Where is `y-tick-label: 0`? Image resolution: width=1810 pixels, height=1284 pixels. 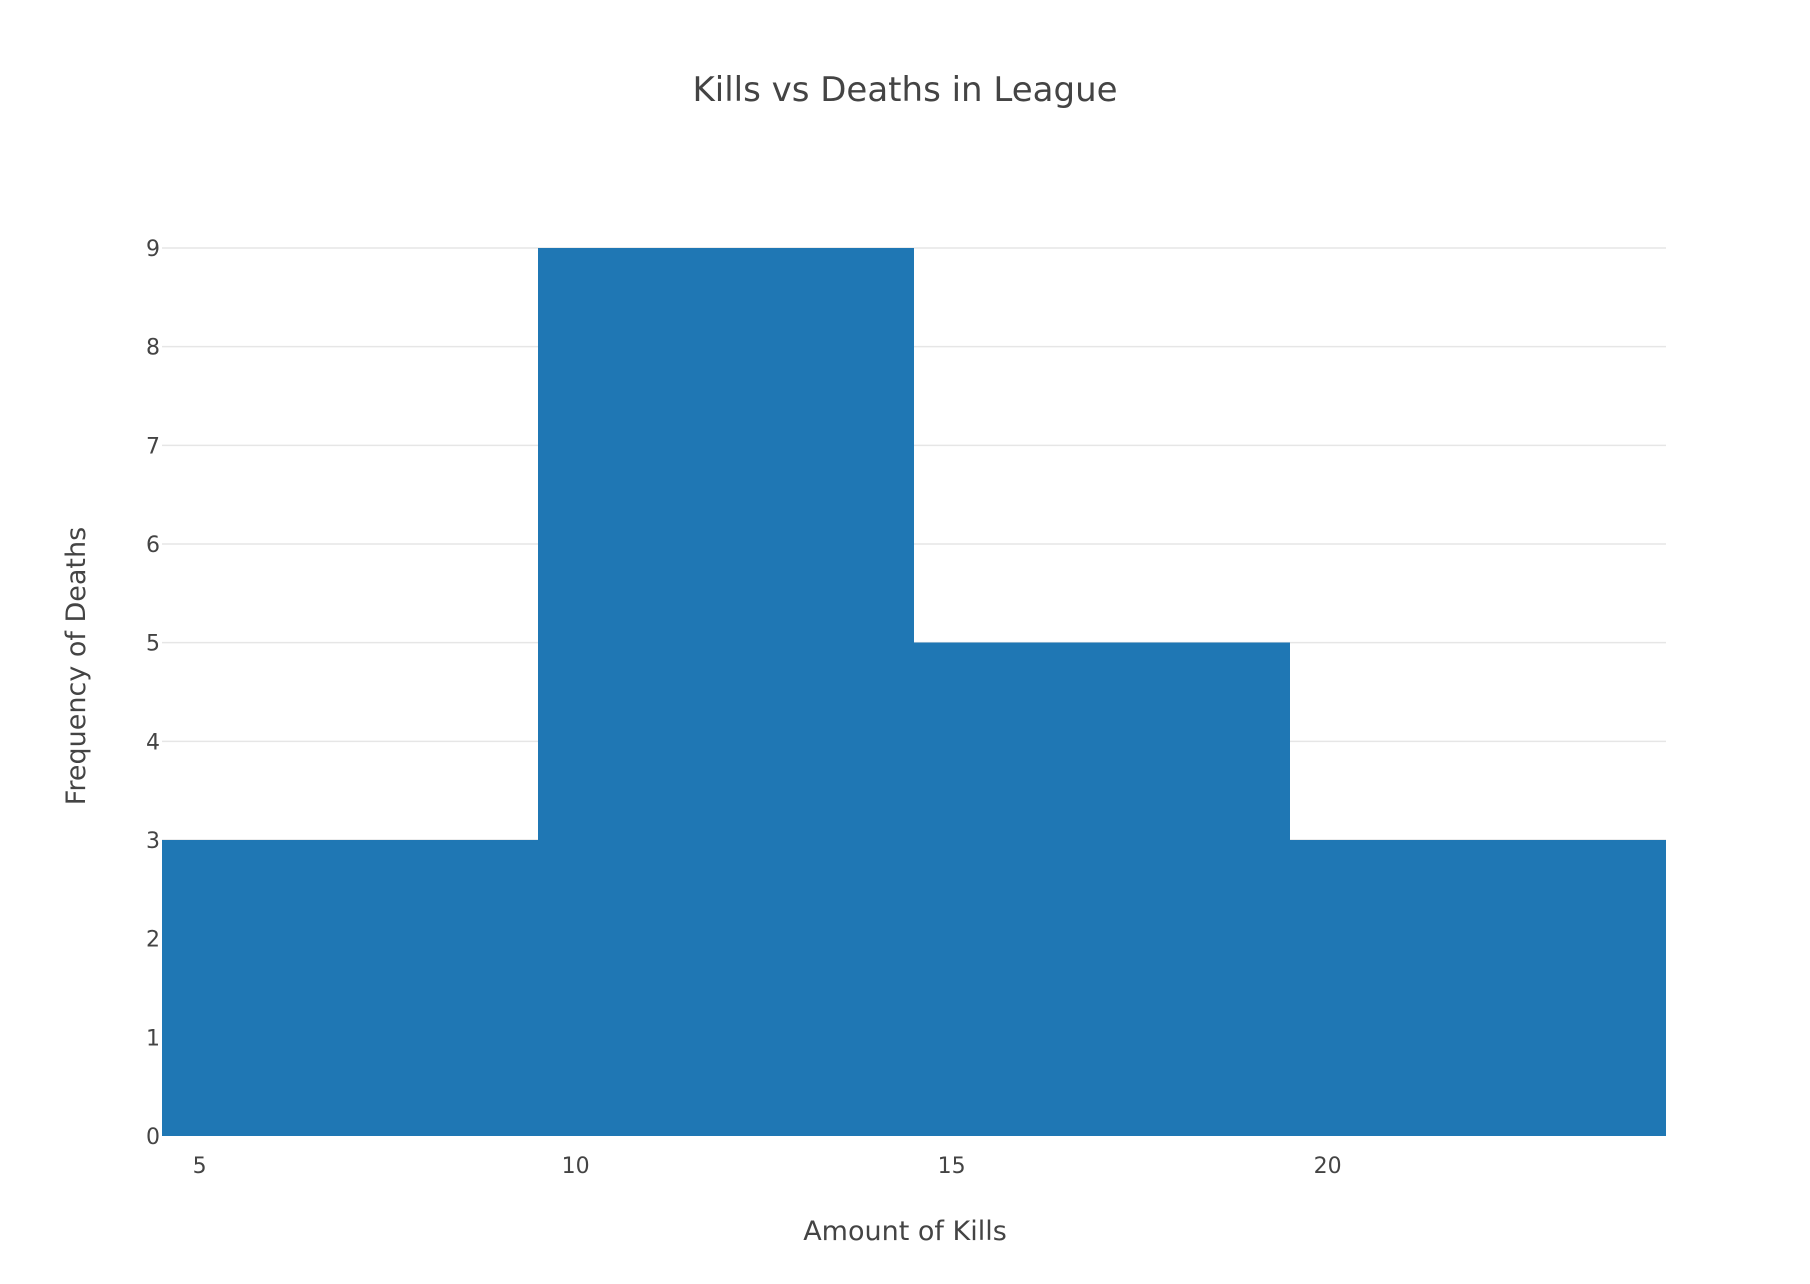 y-tick-label: 0 is located at coordinates (153, 1137).